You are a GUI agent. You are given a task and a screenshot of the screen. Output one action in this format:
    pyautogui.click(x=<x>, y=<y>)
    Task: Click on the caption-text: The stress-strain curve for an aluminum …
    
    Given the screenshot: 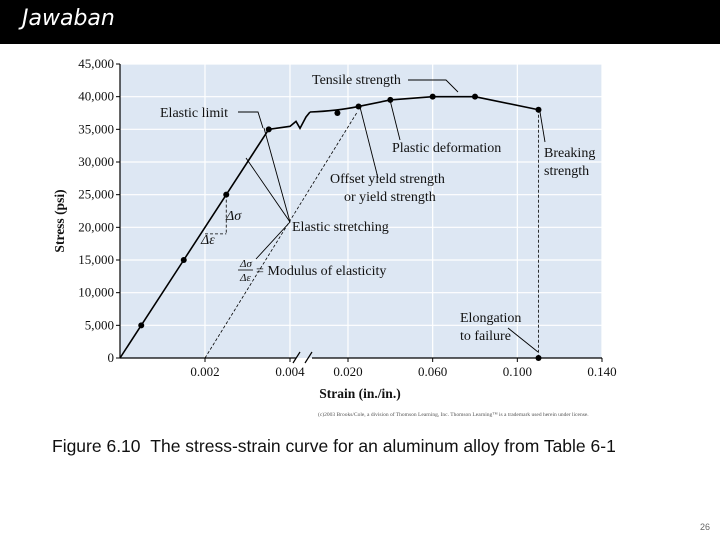 What is the action you would take?
    pyautogui.click(x=383, y=446)
    